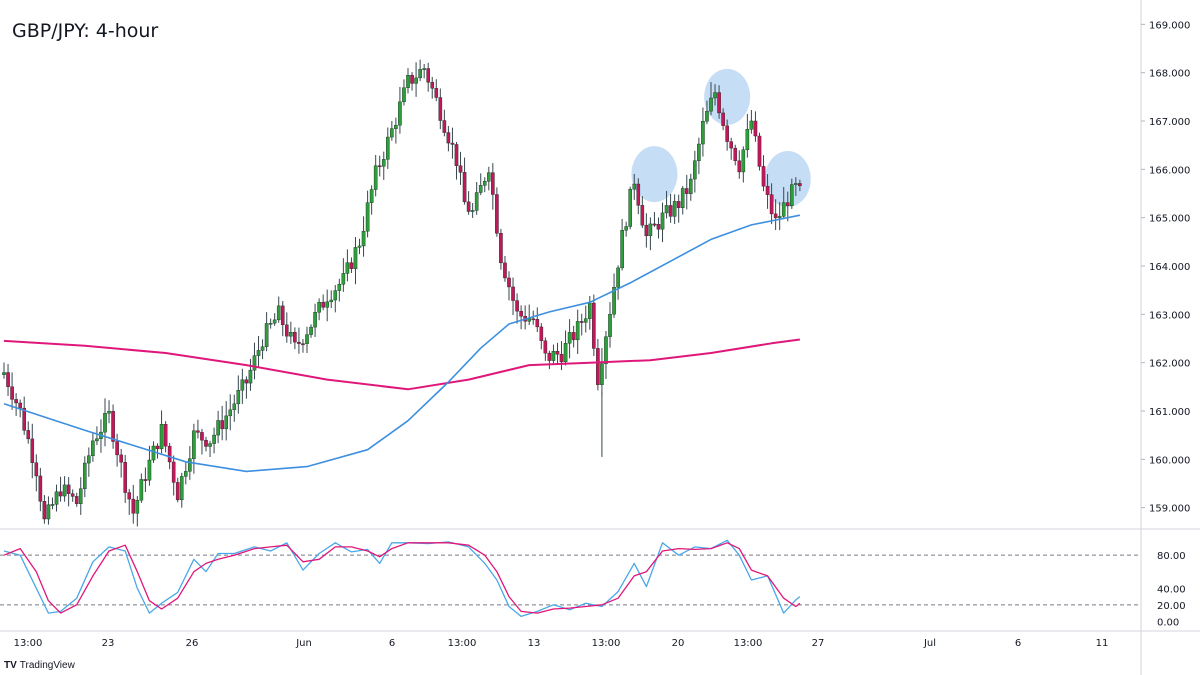  I want to click on price-tick-label: 159.000, so click(1169, 509).